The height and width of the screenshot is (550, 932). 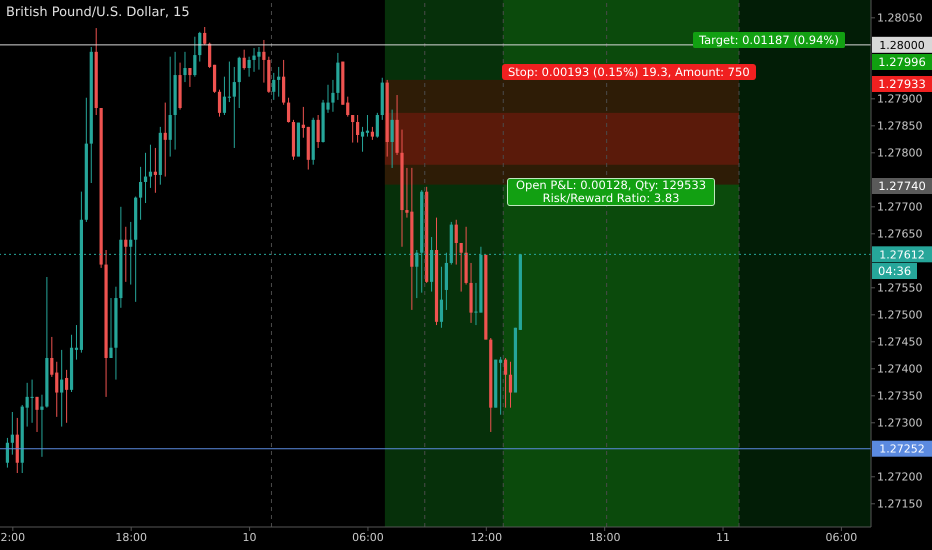 I want to click on y-tick-label: 1.28050, so click(x=899, y=18).